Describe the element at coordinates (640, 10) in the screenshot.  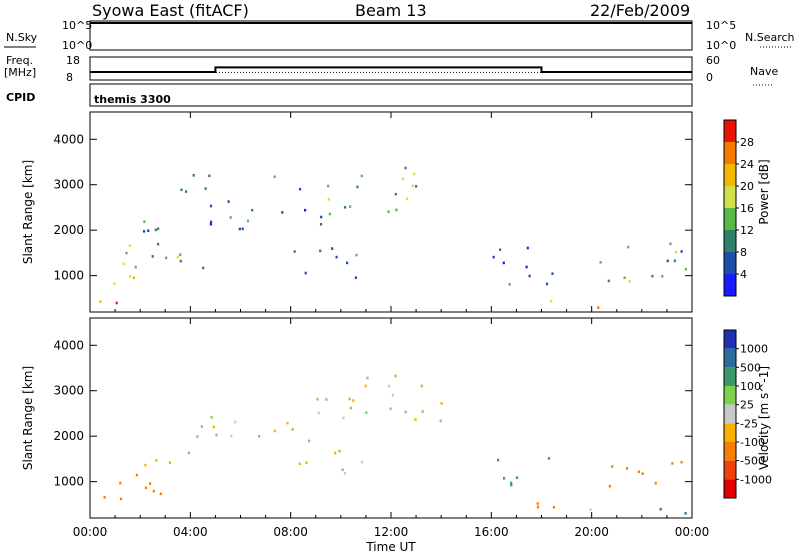
I see `date-title: 22/Feb/2009` at that location.